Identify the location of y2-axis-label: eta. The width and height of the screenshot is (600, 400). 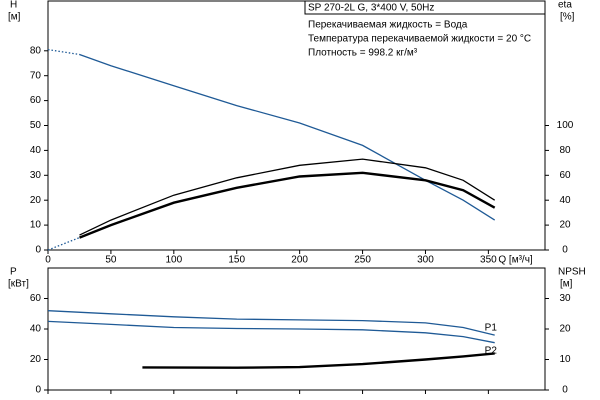
(565, 5).